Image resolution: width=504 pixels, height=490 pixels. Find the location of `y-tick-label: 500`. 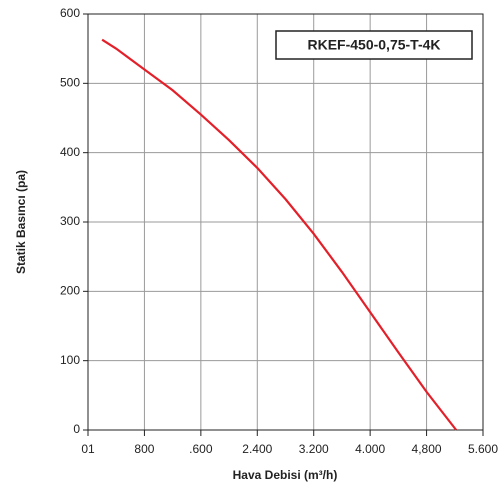

y-tick-label: 500 is located at coordinates (70, 83).